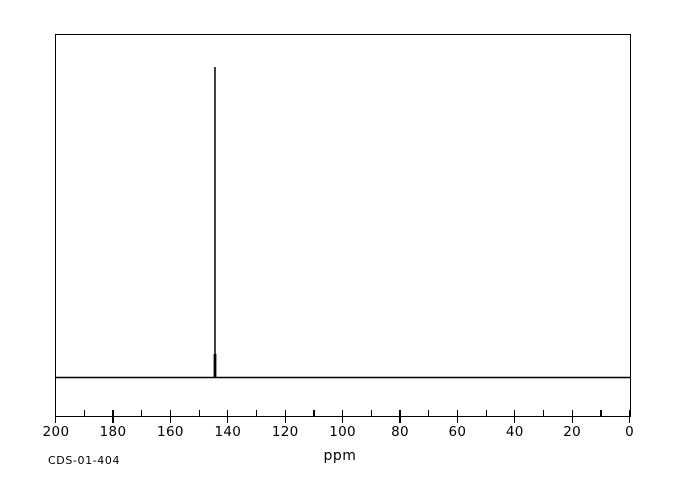 Image resolution: width=680 pixels, height=500 pixels. Describe the element at coordinates (170, 432) in the screenshot. I see `x-tick-label-160: 160` at that location.